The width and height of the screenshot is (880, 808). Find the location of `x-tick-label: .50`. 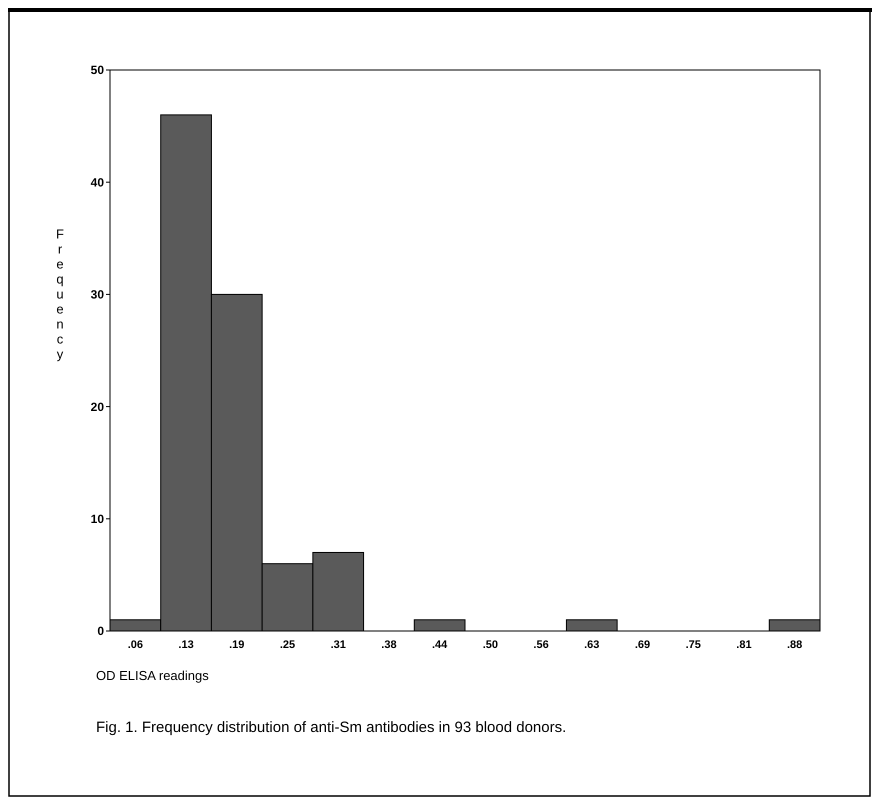

x-tick-label: .50 is located at coordinates (490, 645).